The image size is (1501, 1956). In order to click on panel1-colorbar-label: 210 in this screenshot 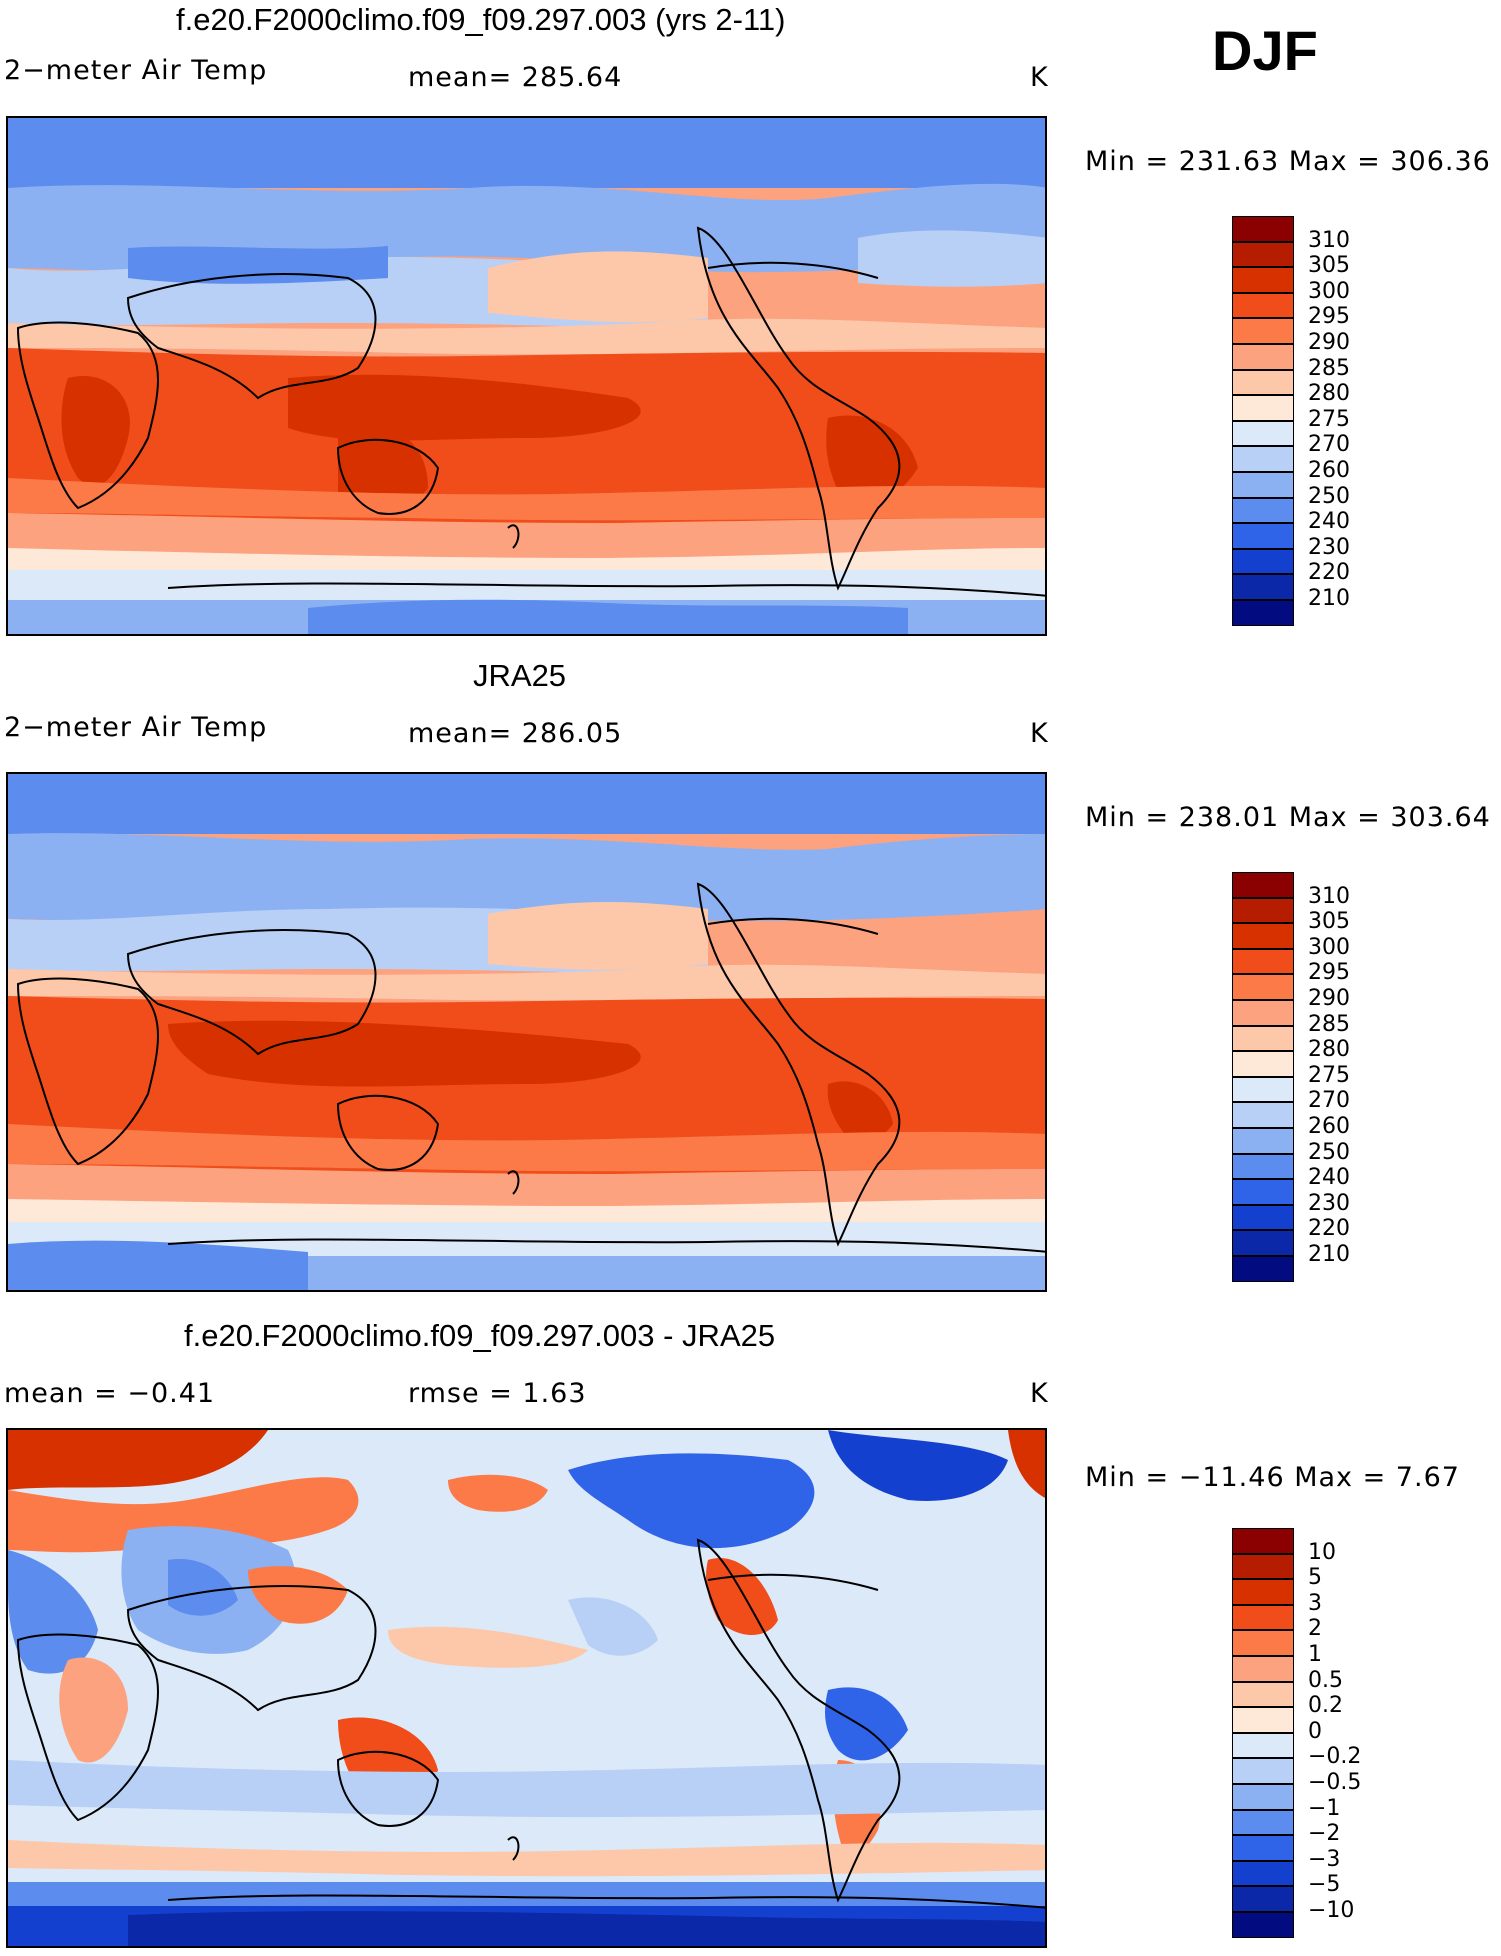, I will do `click(1329, 598)`.